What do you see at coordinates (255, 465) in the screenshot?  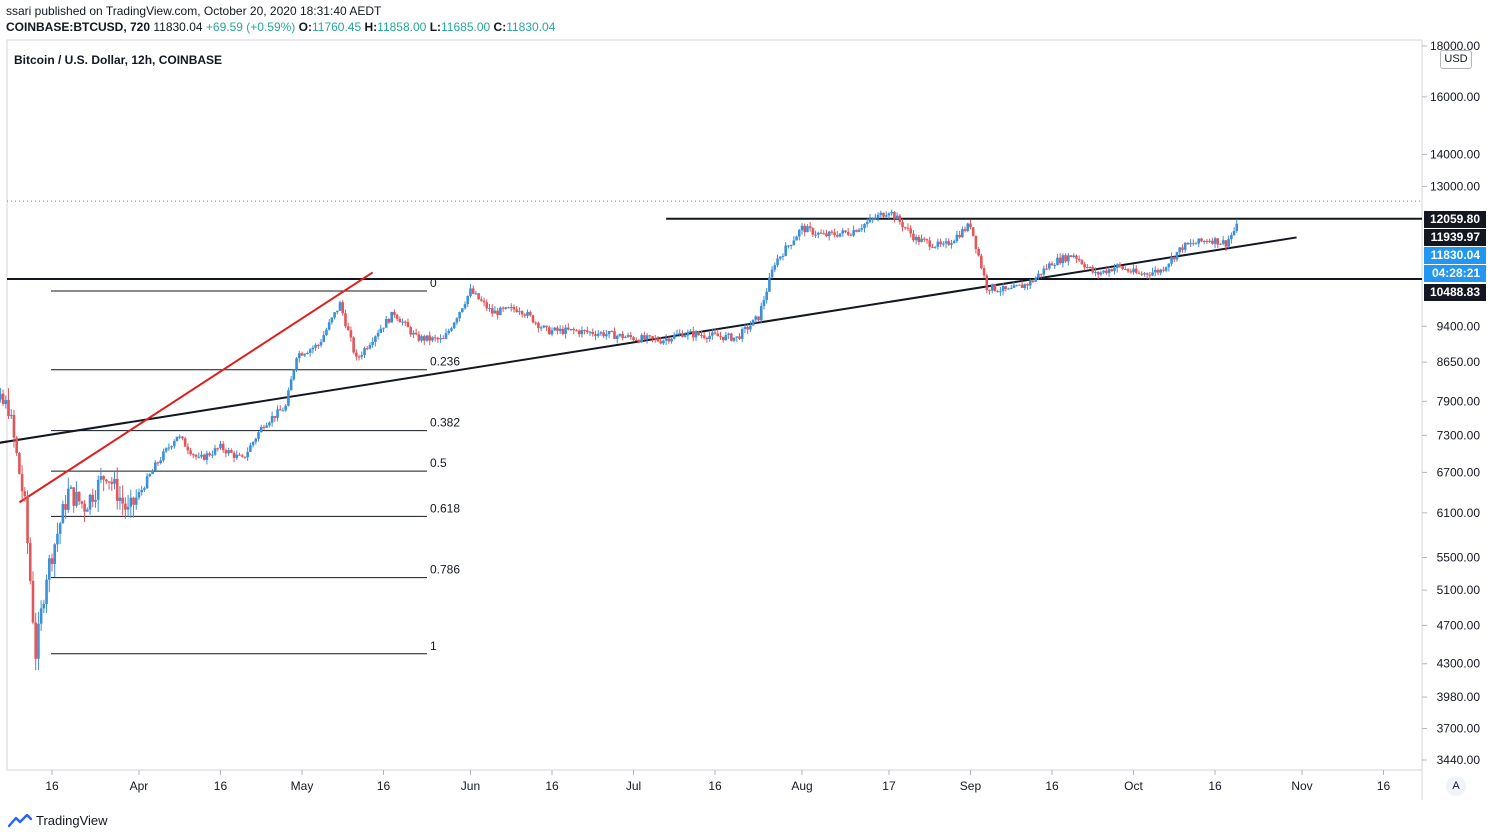 I see `fib-retracement: 0 0.236 0.382 0.5 0.618 0.786 1` at bounding box center [255, 465].